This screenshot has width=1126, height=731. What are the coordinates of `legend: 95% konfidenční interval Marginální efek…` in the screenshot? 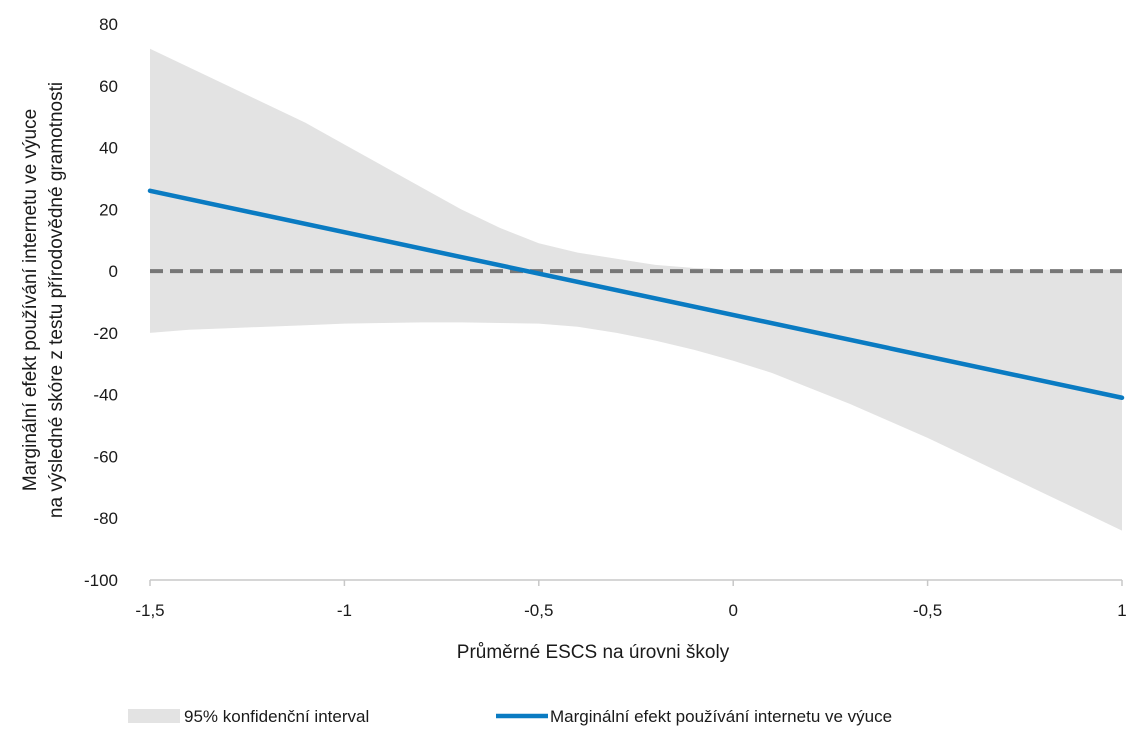 It's located at (510, 716).